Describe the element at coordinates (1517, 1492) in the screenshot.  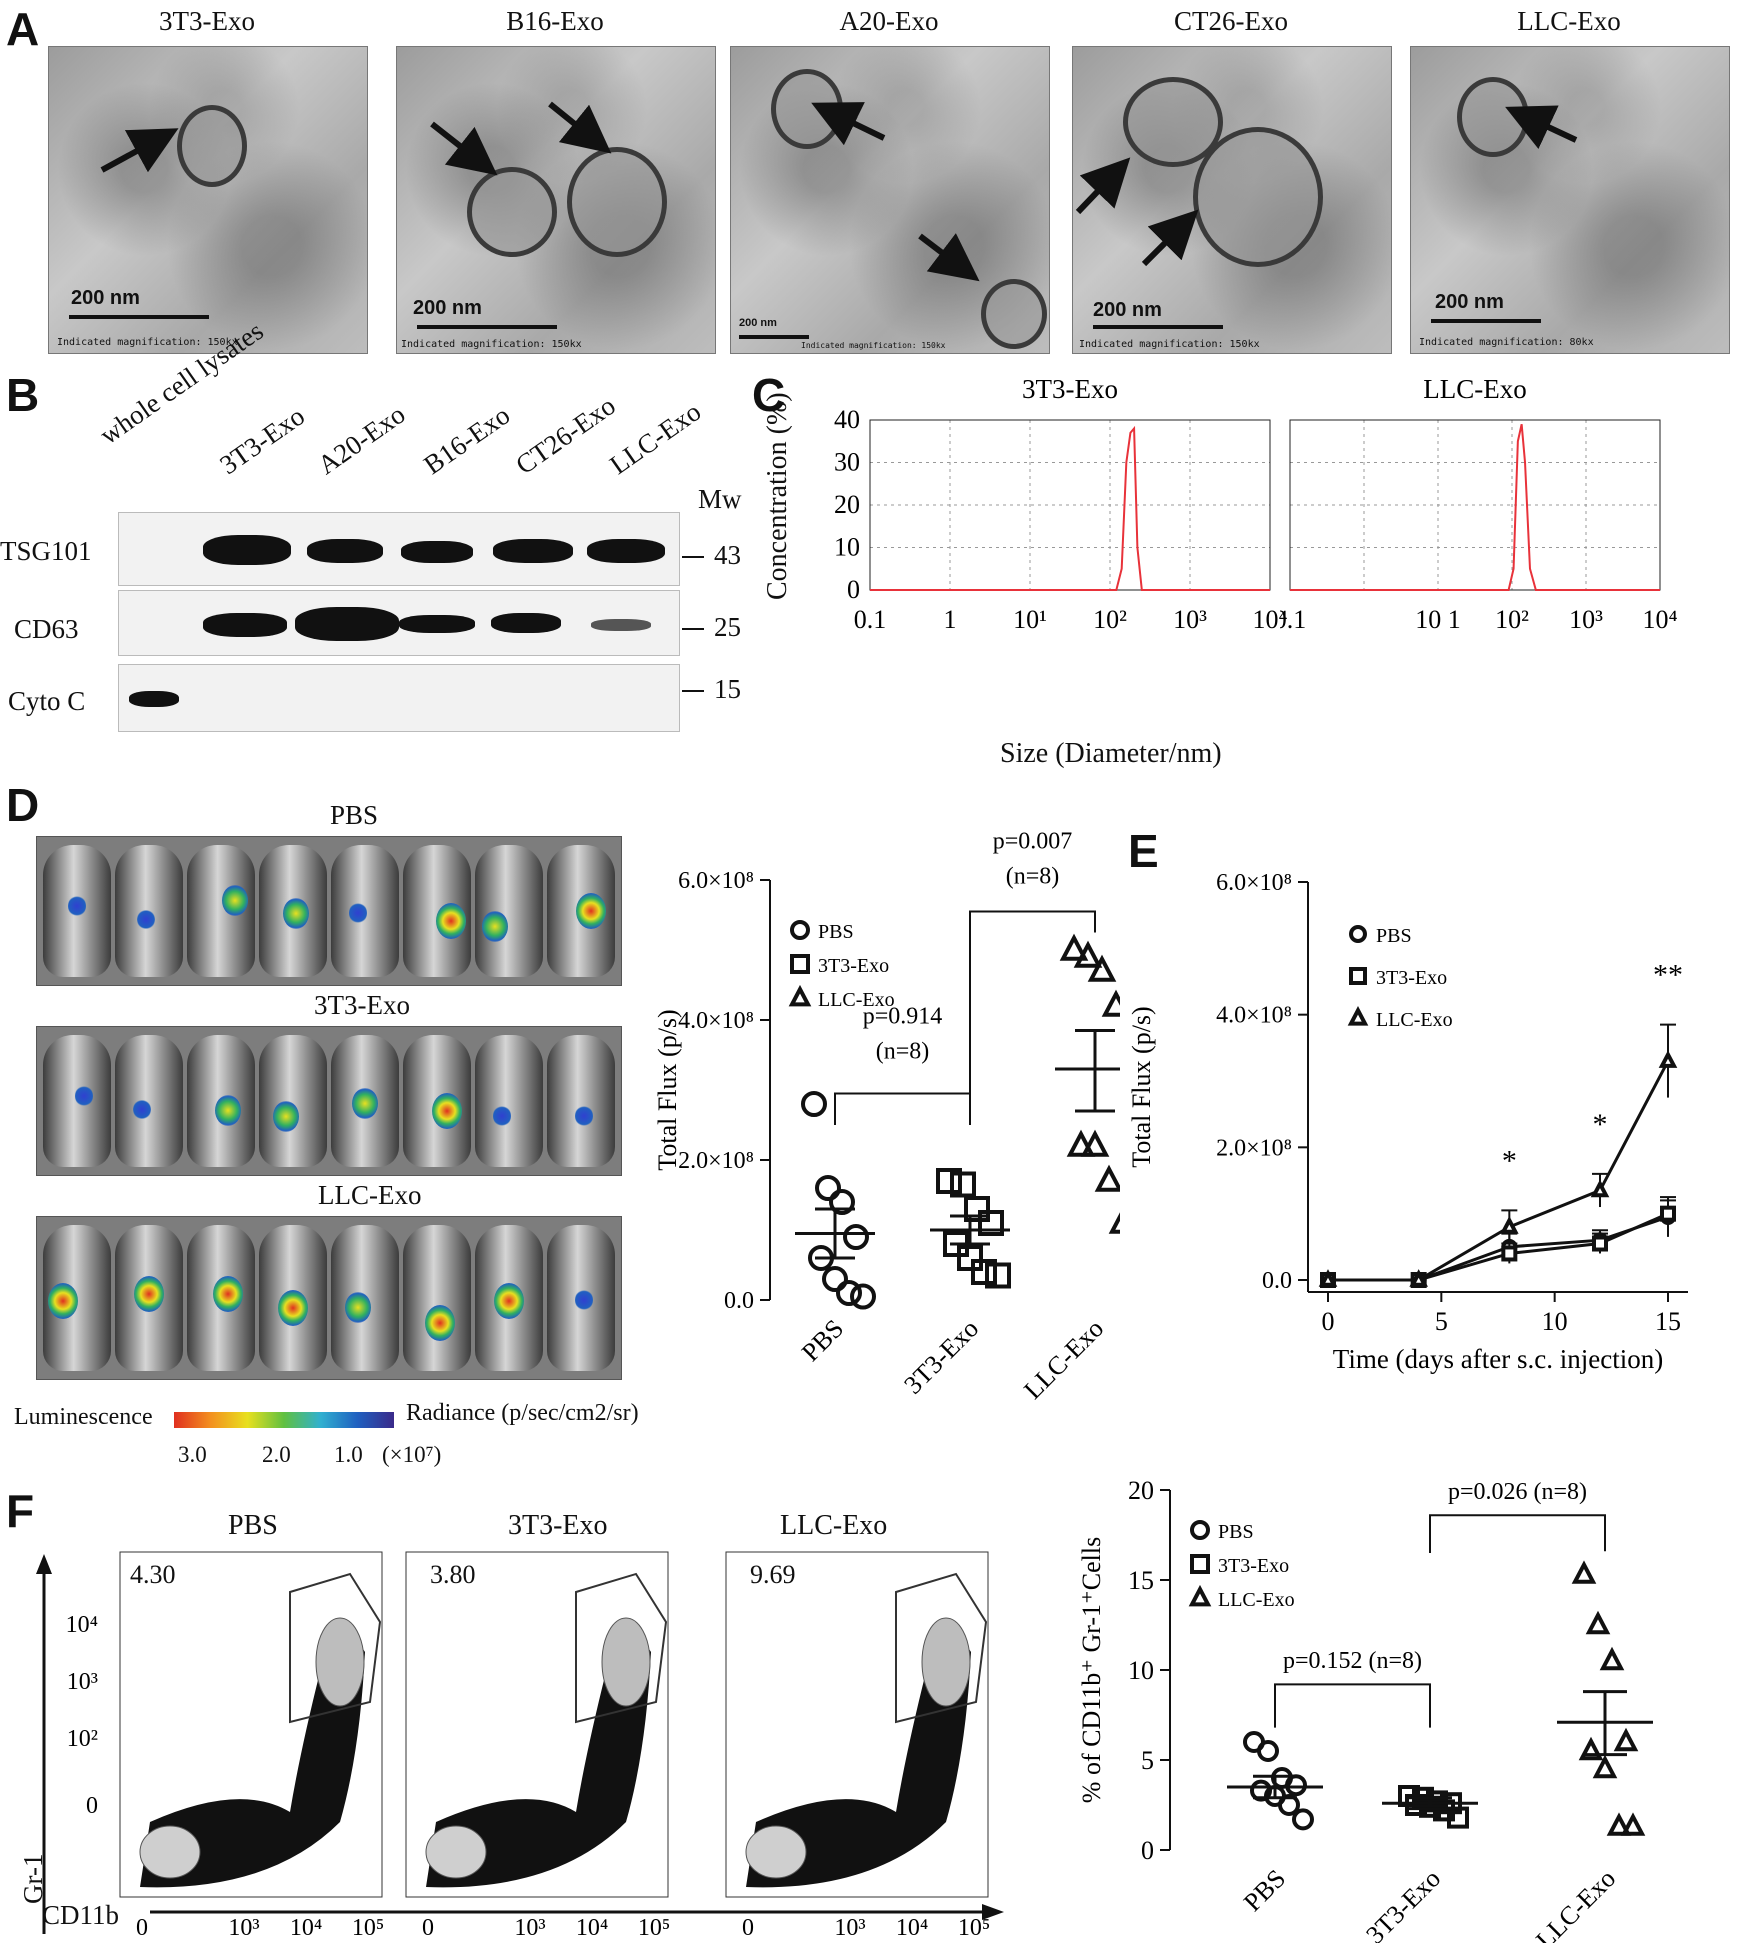
I see `p-value-label: p=0.026 (n=8)` at that location.